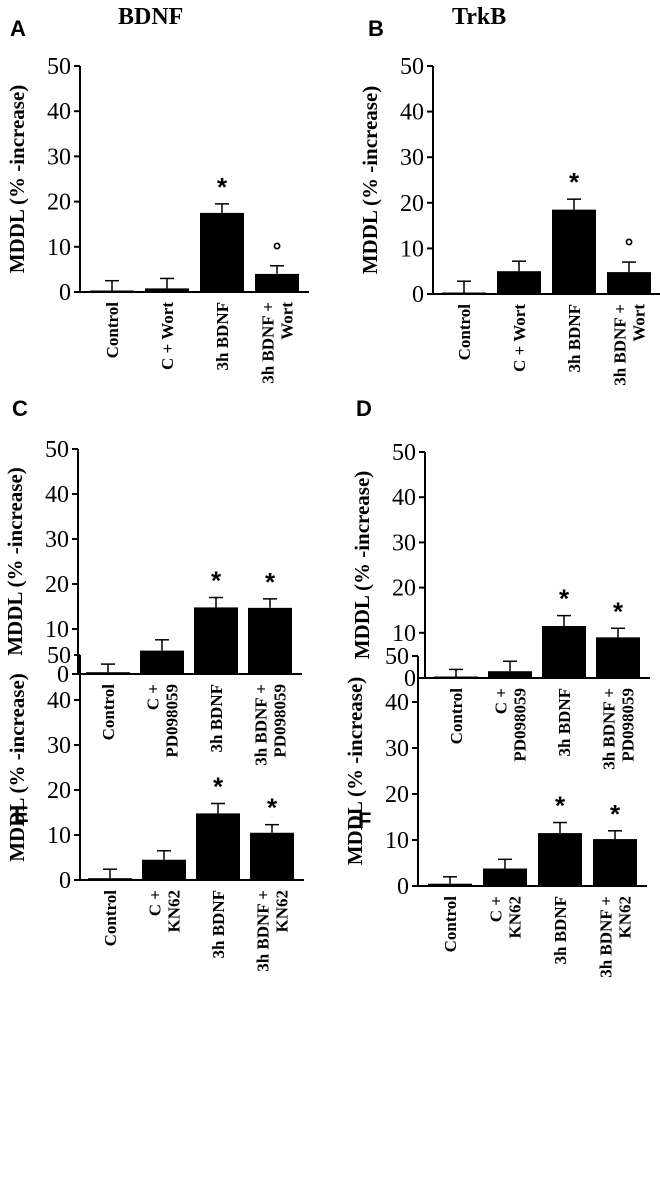  What do you see at coordinates (364, 820) in the screenshot?
I see `panel-label: F` at bounding box center [364, 820].